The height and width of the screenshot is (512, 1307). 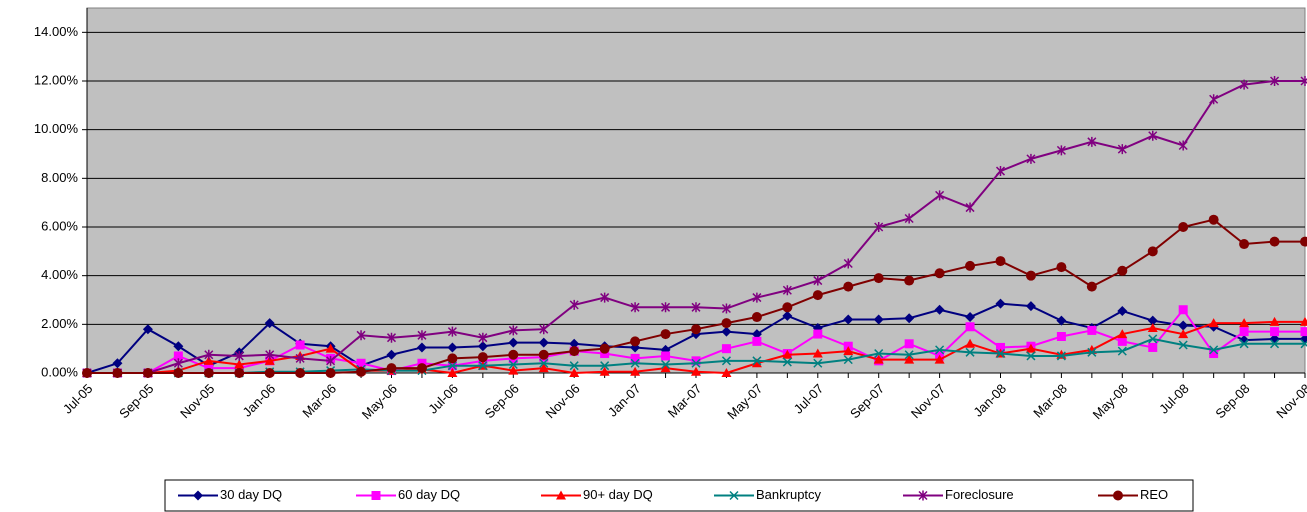 What do you see at coordinates (679, 495) in the screenshot?
I see `legend` at bounding box center [679, 495].